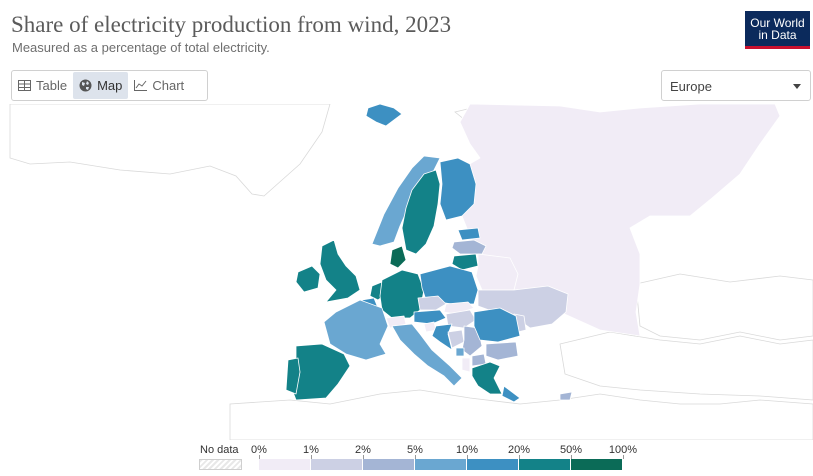 The image size is (813, 476). Describe the element at coordinates (571, 450) in the screenshot. I see `legend-tick-label: 50%` at that location.